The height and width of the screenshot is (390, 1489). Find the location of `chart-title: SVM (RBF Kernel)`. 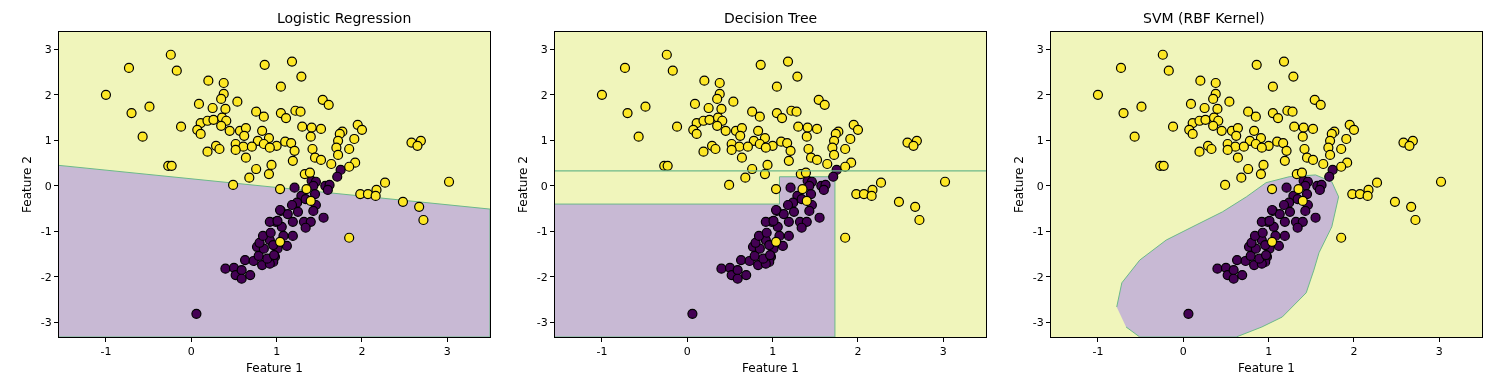

chart-title: SVM (RBF Kernel) is located at coordinates (1204, 18).